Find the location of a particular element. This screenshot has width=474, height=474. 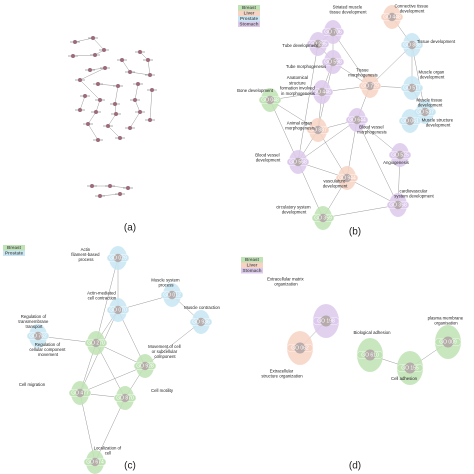

node-id: GO 358 is located at coordinates (398, 206).